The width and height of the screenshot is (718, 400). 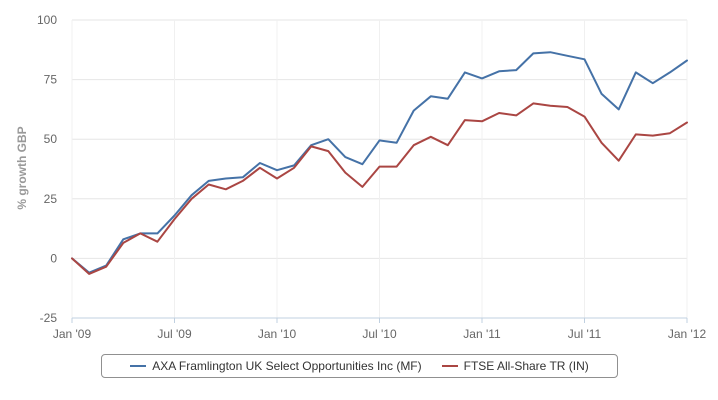 What do you see at coordinates (72, 334) in the screenshot?
I see `x-tick-label: Jan '09` at bounding box center [72, 334].